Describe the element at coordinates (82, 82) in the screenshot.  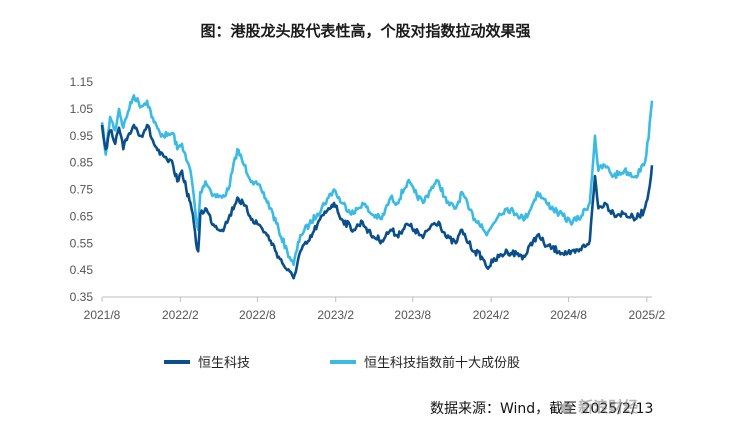
I see `y-tick-label: 1.15` at that location.